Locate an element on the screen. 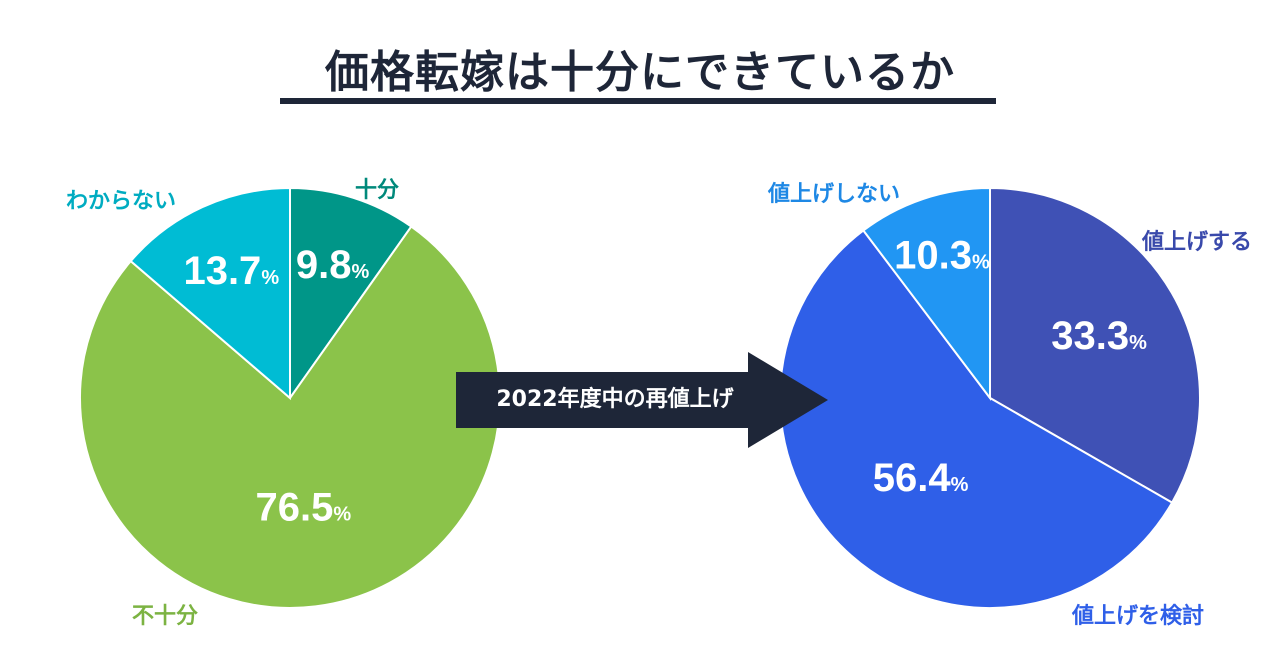 The height and width of the screenshot is (670, 1280). pie2-label-no-raise: 値上げしない is located at coordinates (834, 194).